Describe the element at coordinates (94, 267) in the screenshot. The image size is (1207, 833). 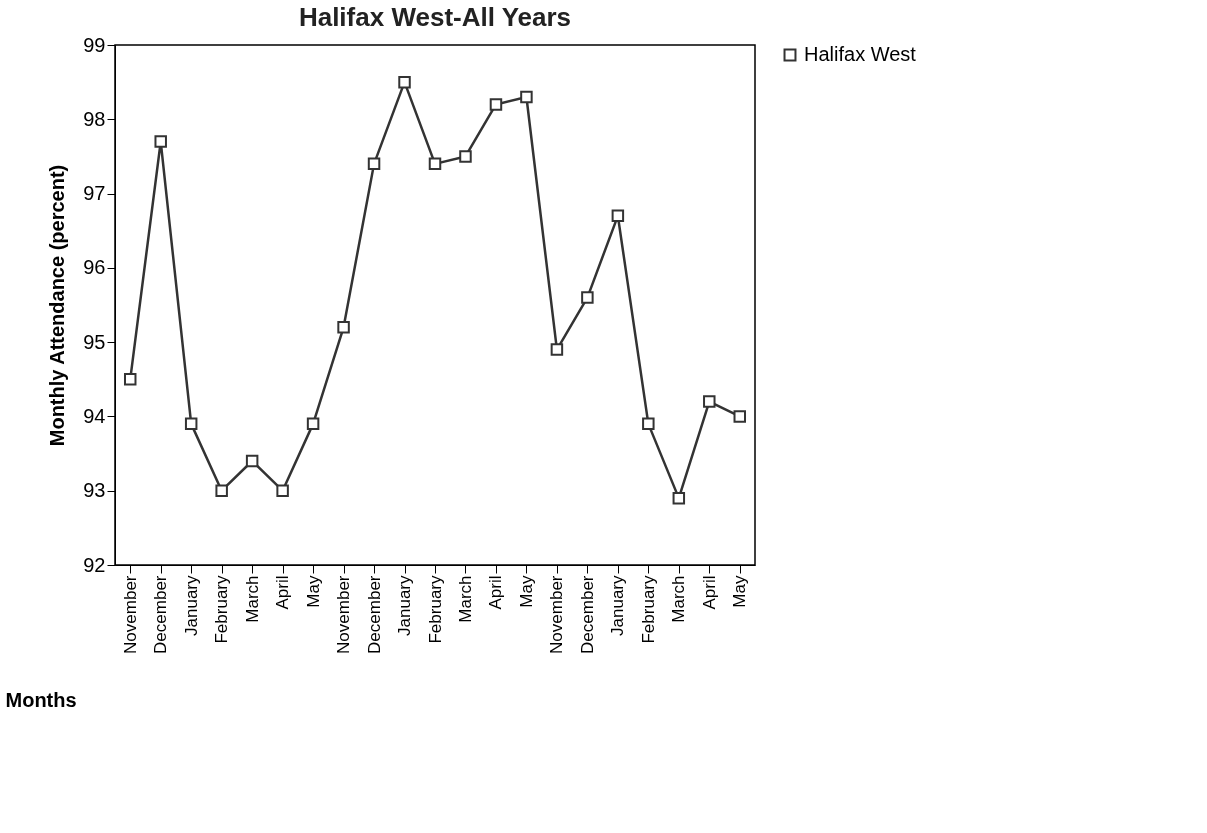
I see `y-tick-label: 96` at that location.